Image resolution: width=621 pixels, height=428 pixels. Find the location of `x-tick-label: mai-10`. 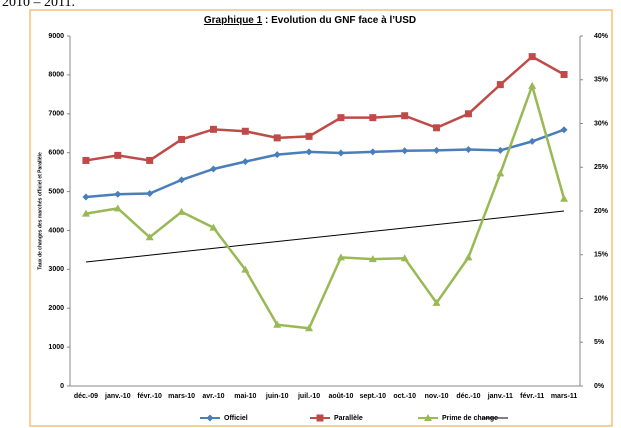

x-tick-label: mai-10 is located at coordinates (245, 396).